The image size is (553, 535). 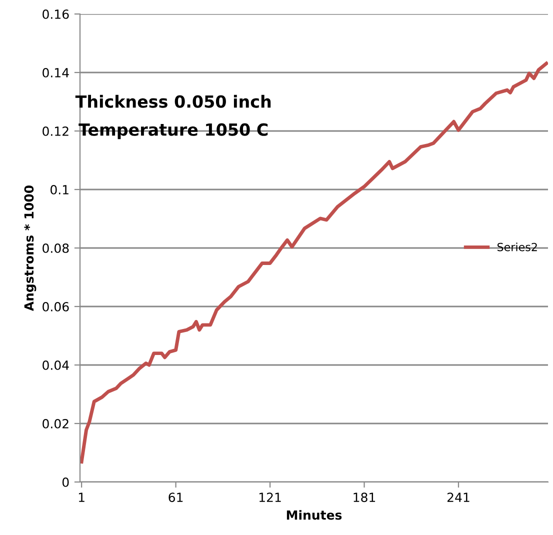 What do you see at coordinates (55, 365) in the screenshot?
I see `y-tick-label: 0.04` at bounding box center [55, 365].